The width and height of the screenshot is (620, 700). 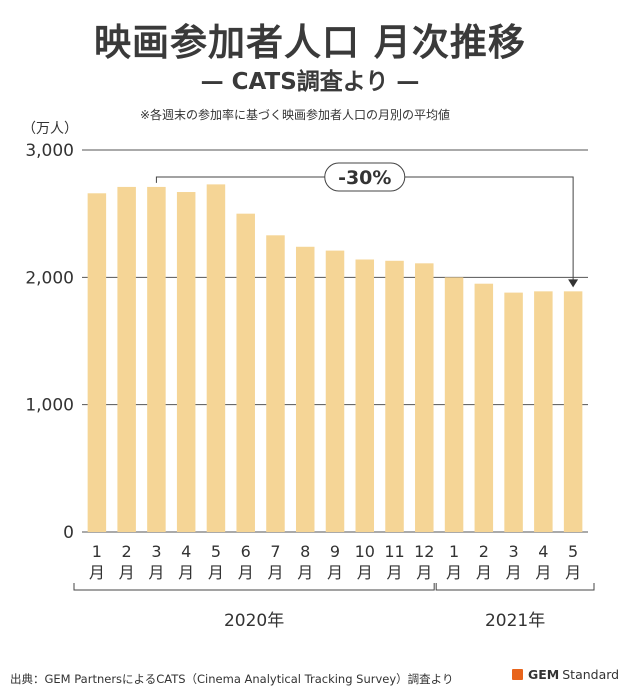 What do you see at coordinates (275, 551) in the screenshot?
I see `x-tick-label-number: 7` at bounding box center [275, 551].